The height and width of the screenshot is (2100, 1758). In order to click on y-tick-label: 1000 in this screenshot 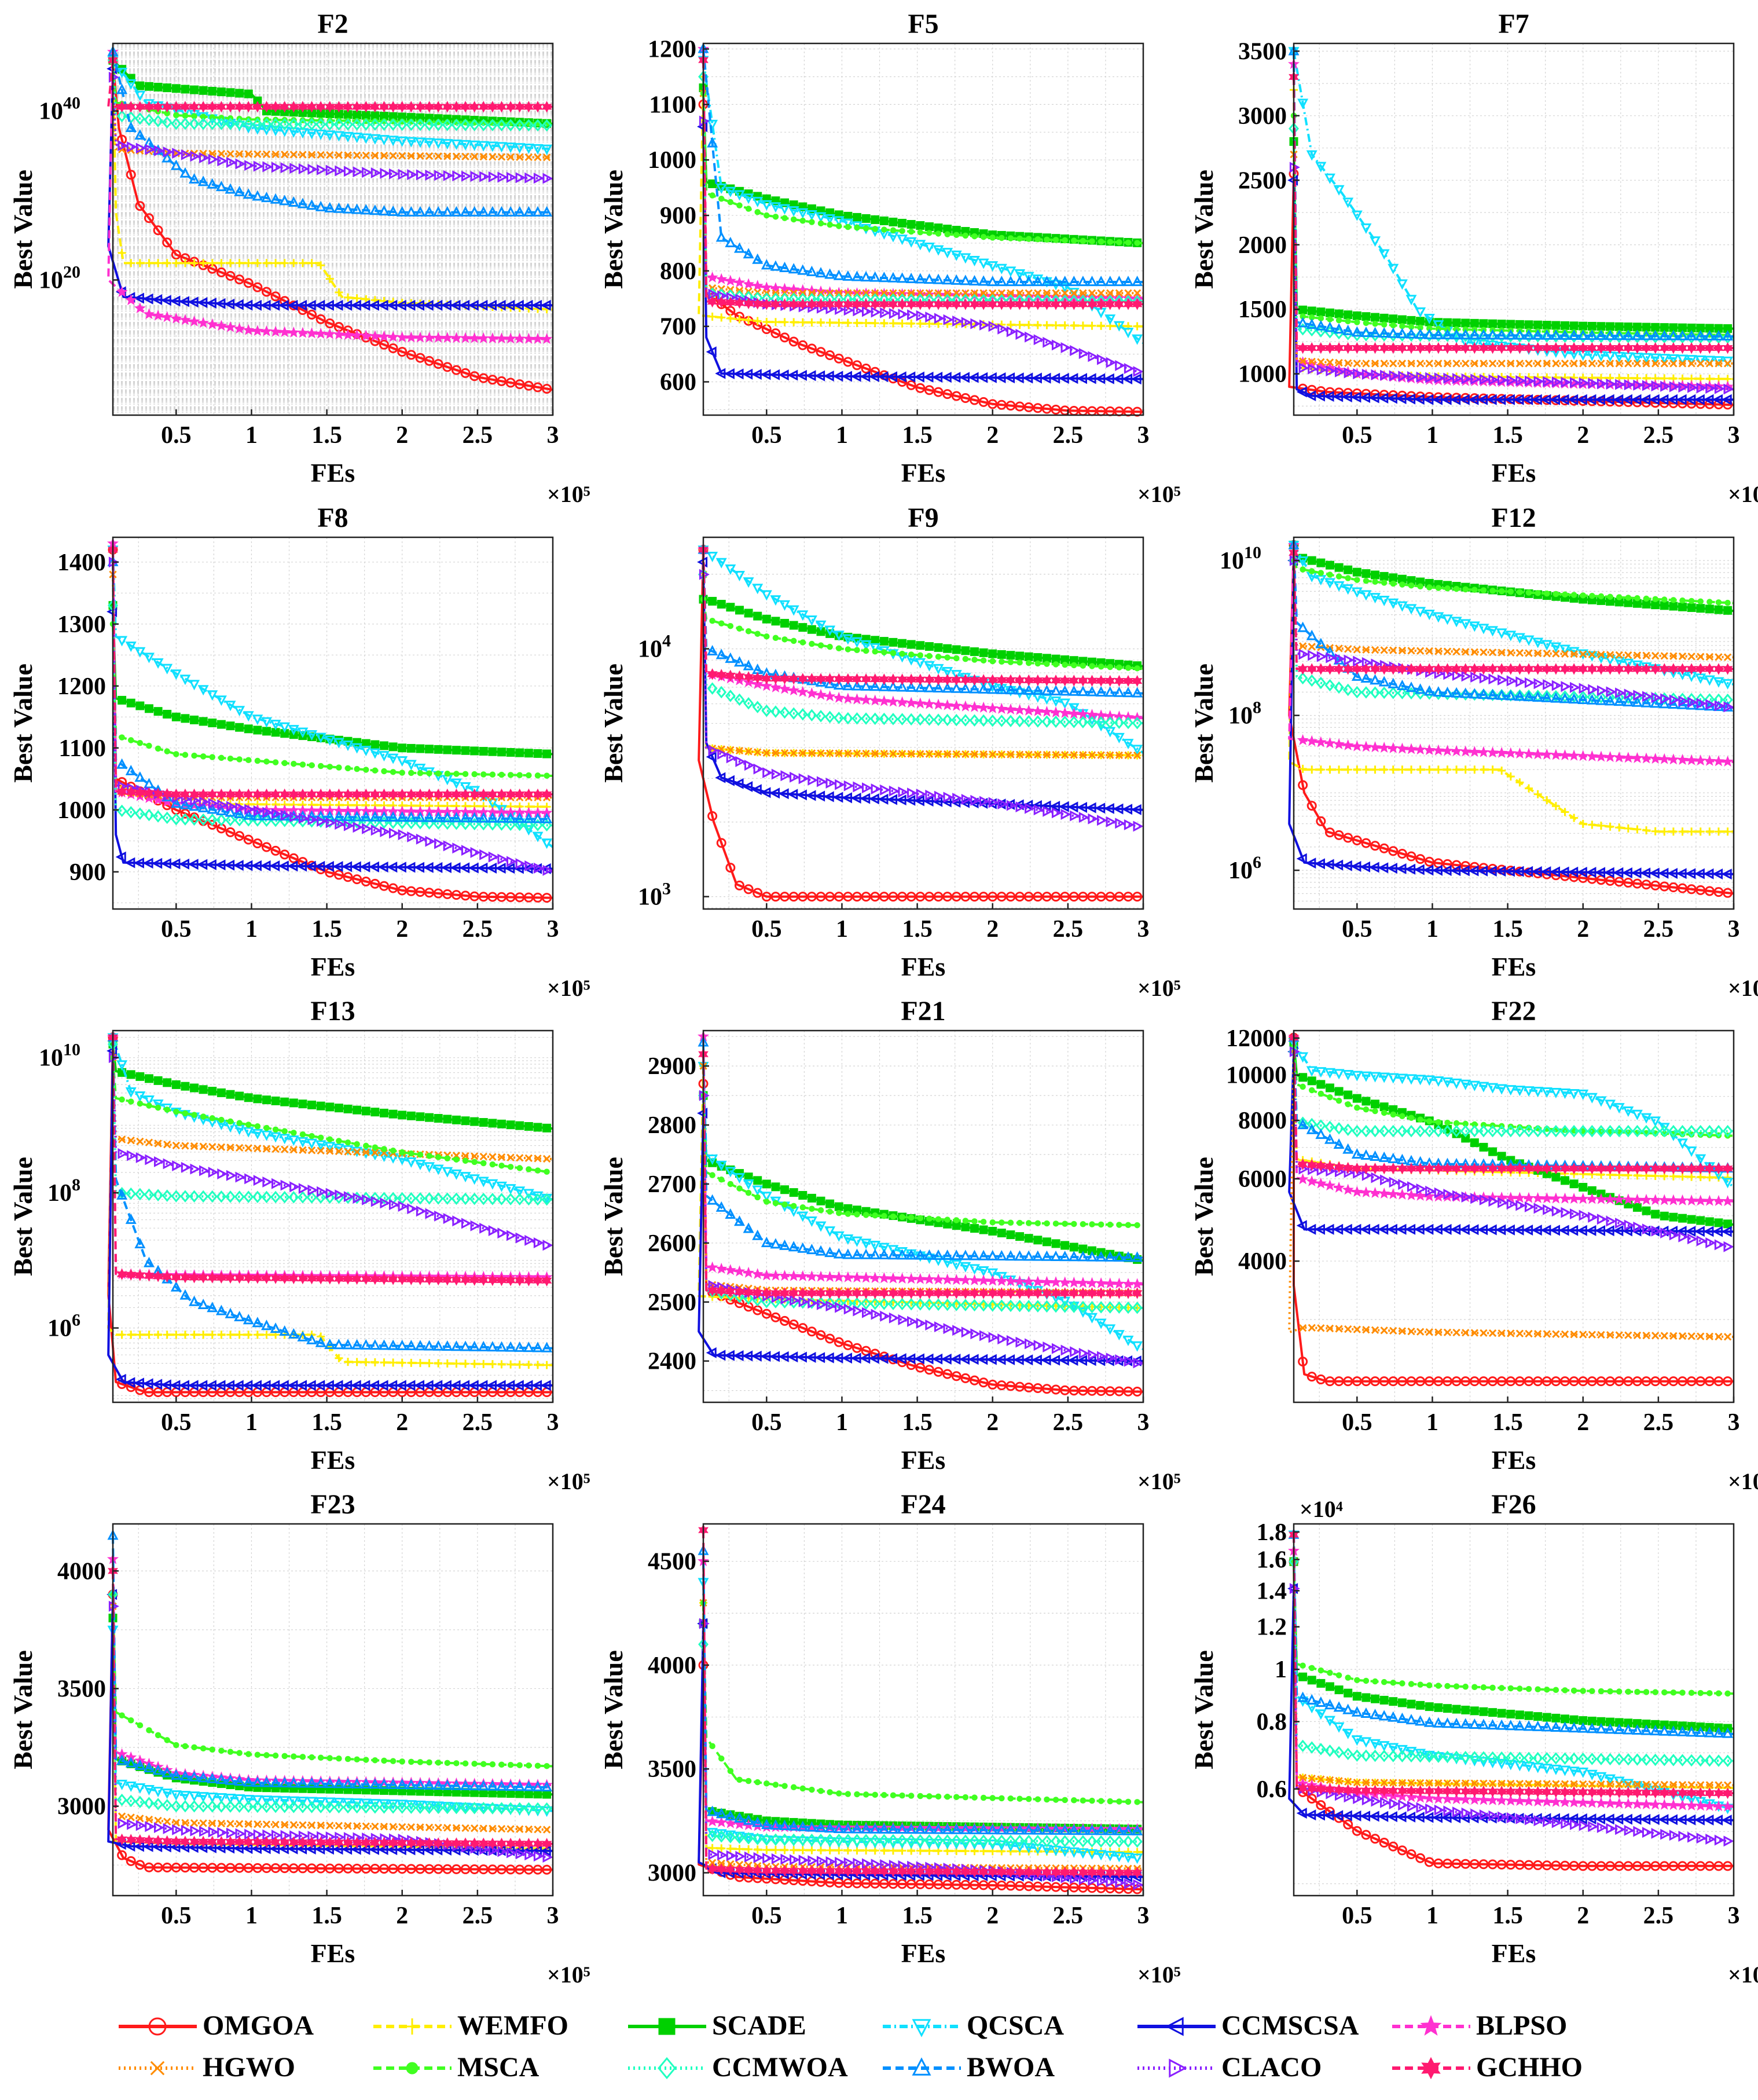, I will do `click(672, 160)`.